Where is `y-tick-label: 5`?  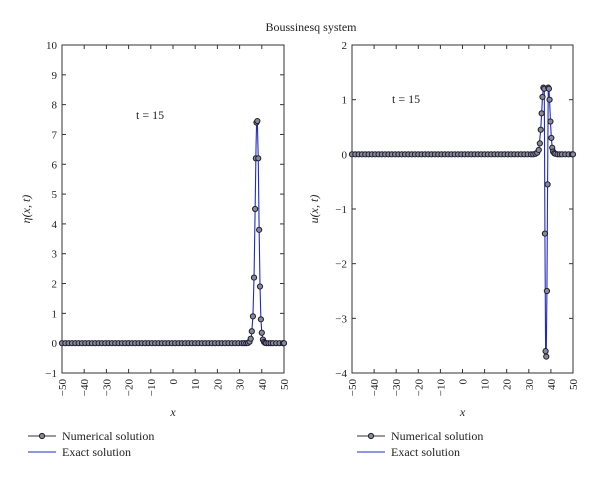 y-tick-label: 5 is located at coordinates (55, 195).